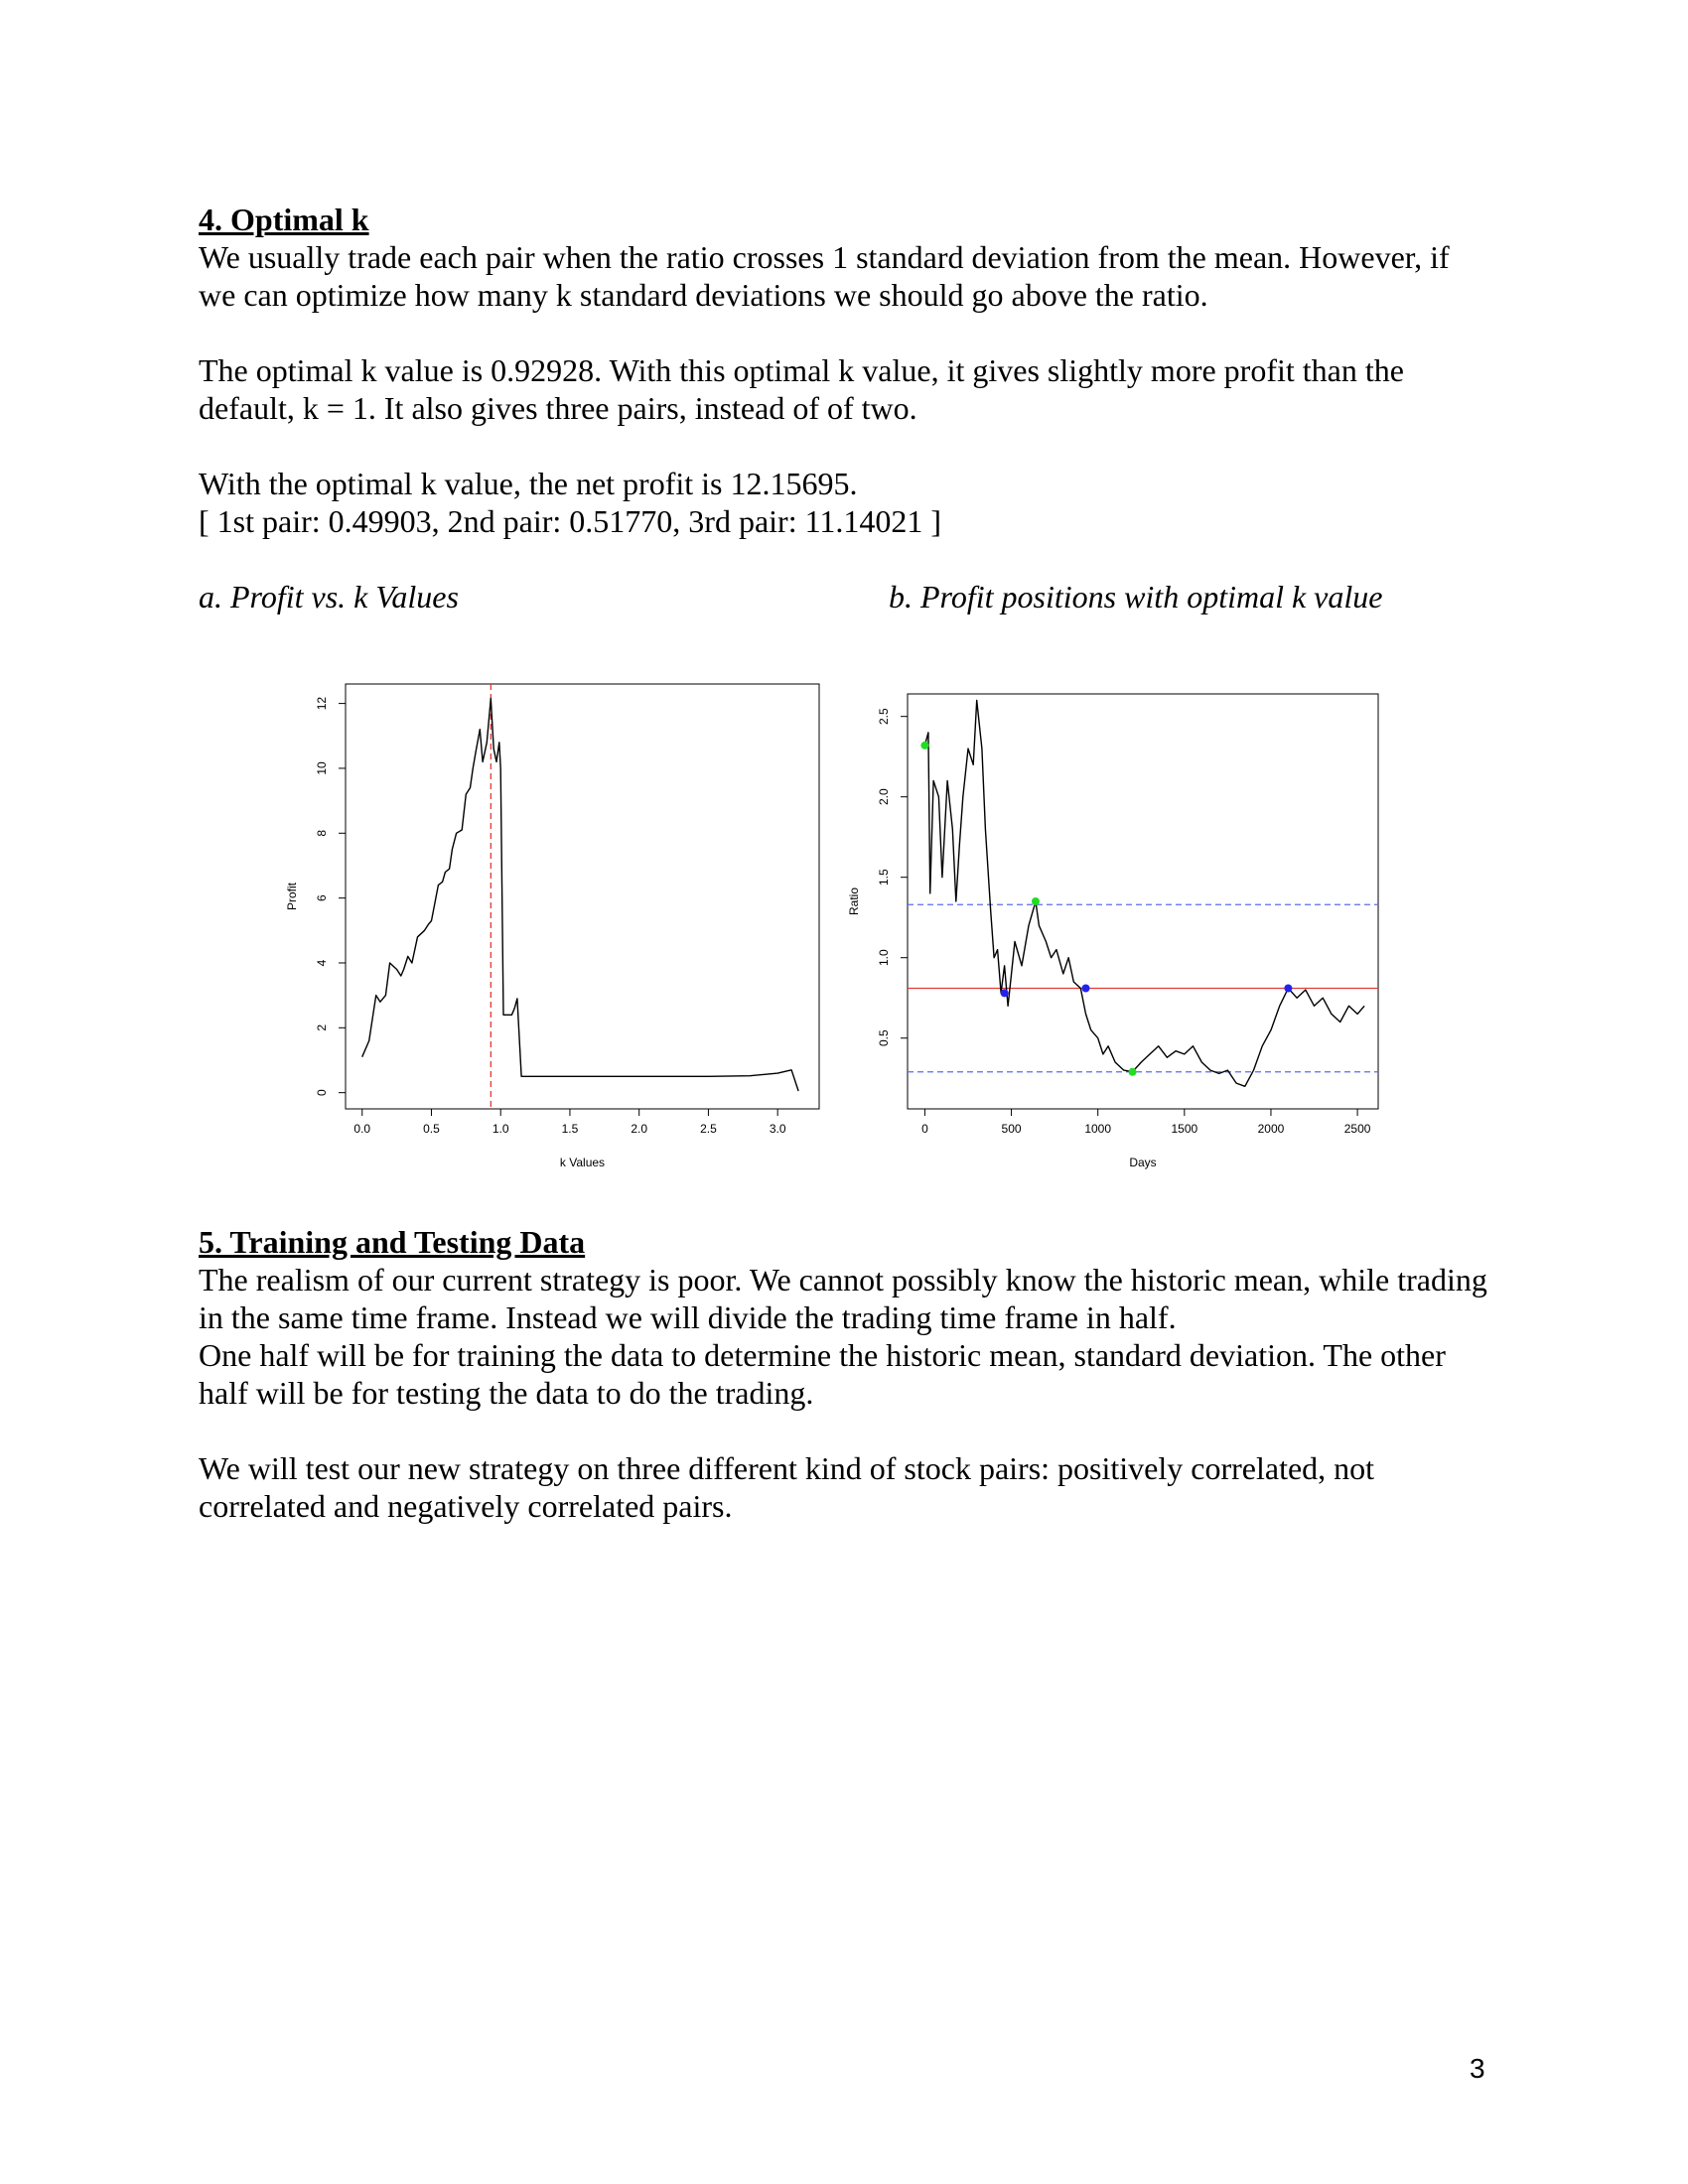 This screenshot has height=2184, width=1688. What do you see at coordinates (1357, 1129) in the screenshot?
I see `chart-b-x-tick-label: 2500` at bounding box center [1357, 1129].